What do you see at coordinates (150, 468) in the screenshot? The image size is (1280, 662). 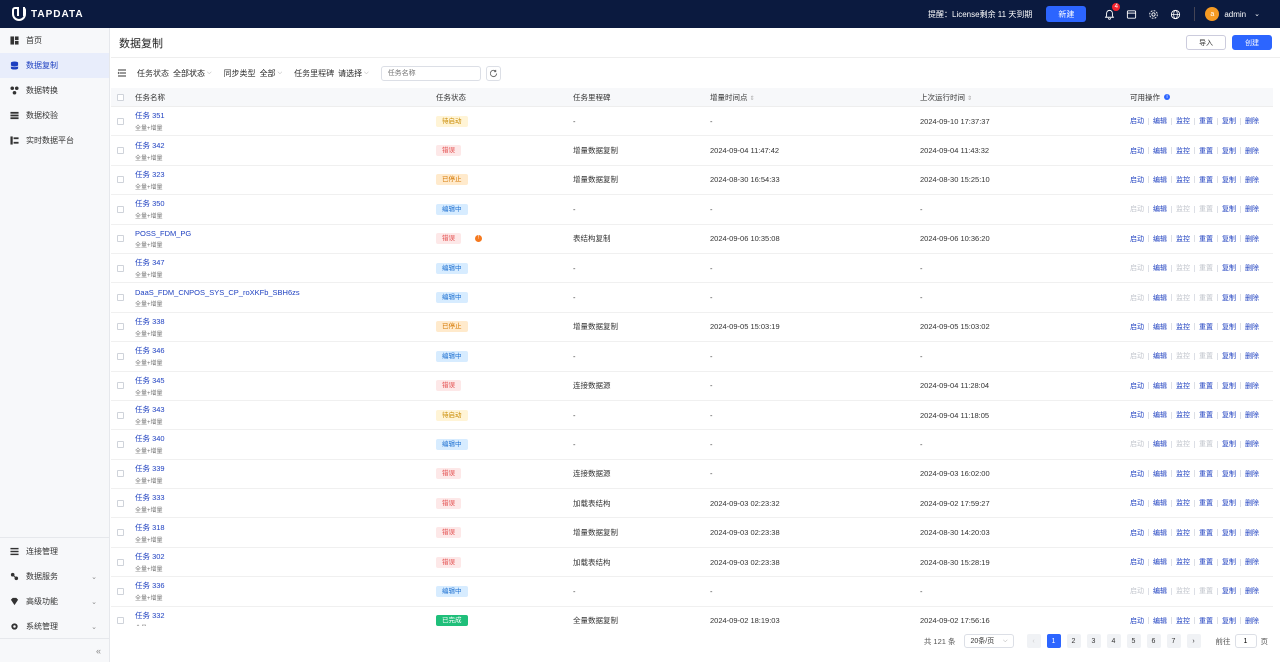 I see `task-name-link: 任务 339` at bounding box center [150, 468].